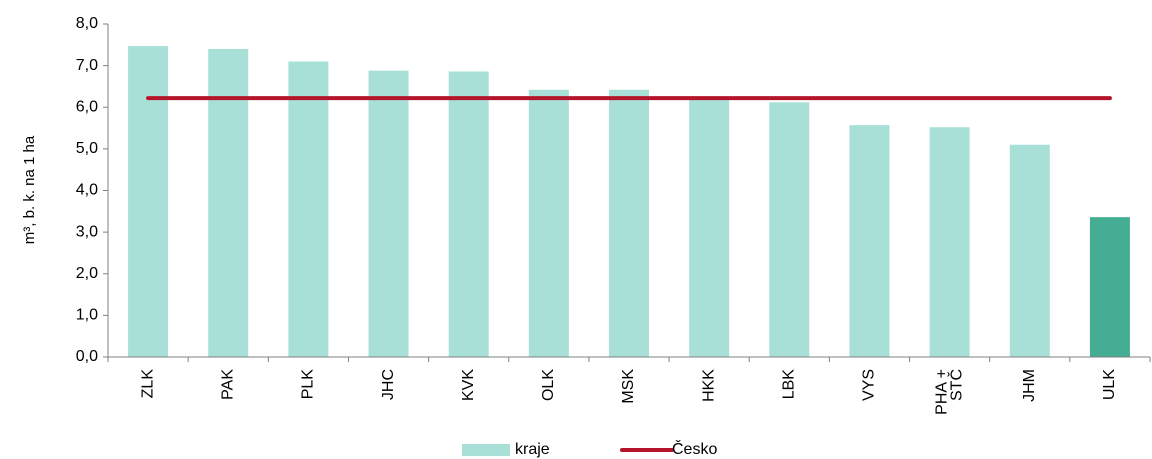 This screenshot has height=459, width=1152. What do you see at coordinates (87, 356) in the screenshot?
I see `y-tick-label: 0,0` at bounding box center [87, 356].